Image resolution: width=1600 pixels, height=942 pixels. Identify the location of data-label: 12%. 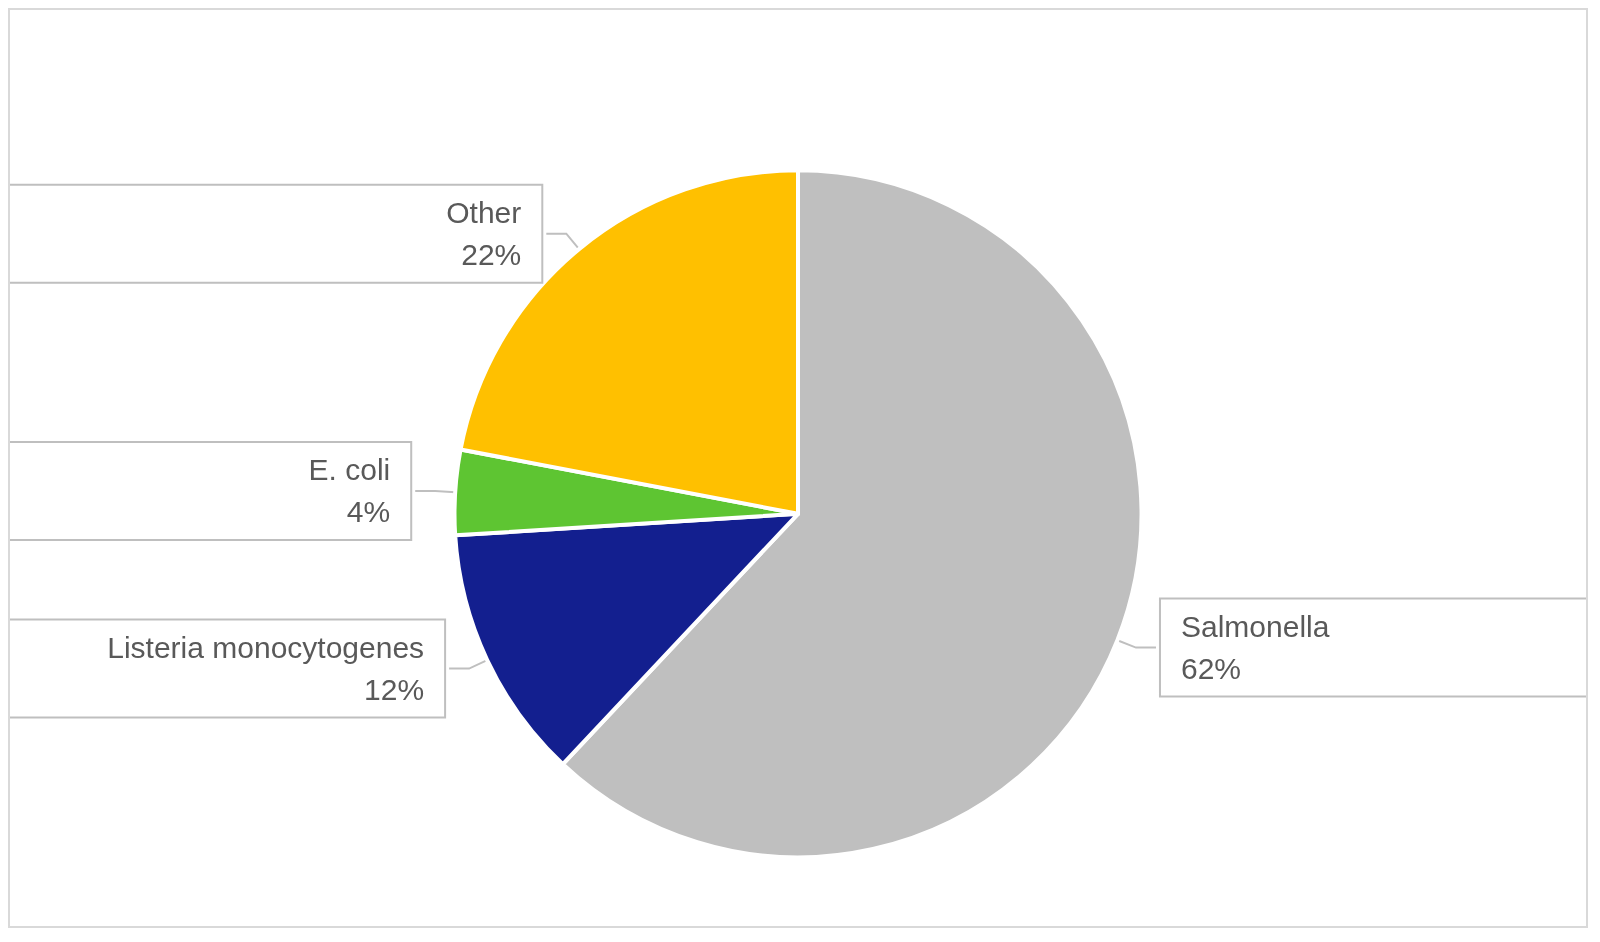
(394, 690).